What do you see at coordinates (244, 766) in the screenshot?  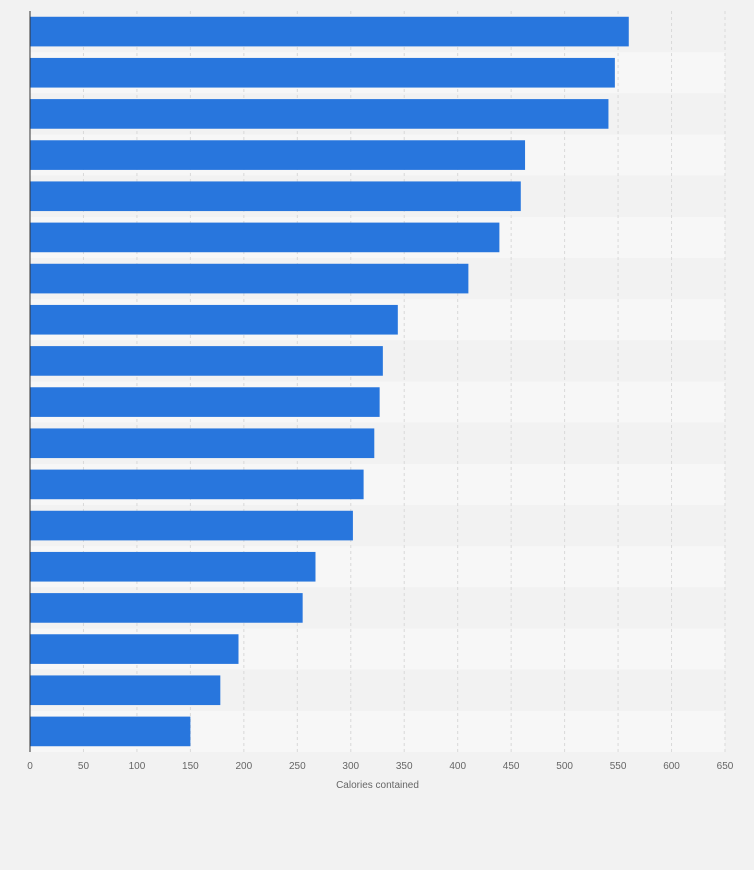 I see `x-tick-label: 200` at bounding box center [244, 766].